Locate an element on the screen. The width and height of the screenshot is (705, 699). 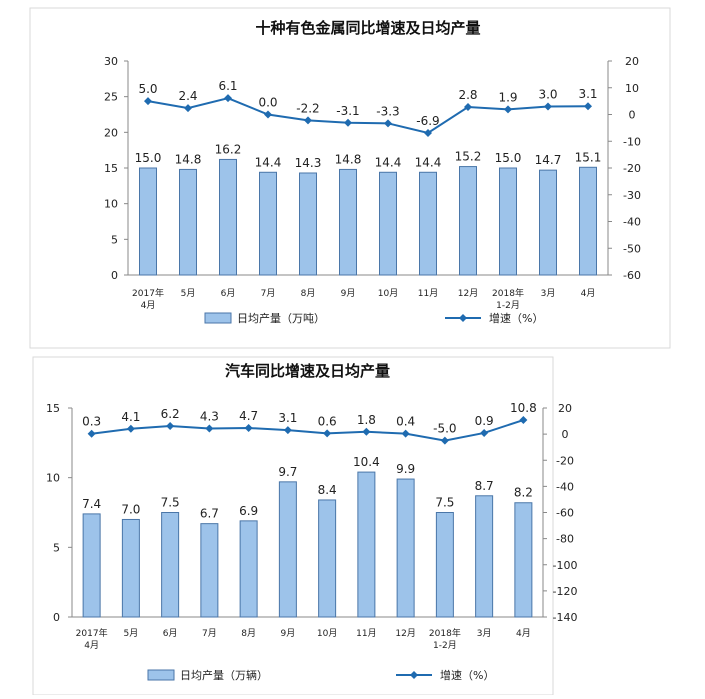
category-label: 2018年 is located at coordinates (508, 293).